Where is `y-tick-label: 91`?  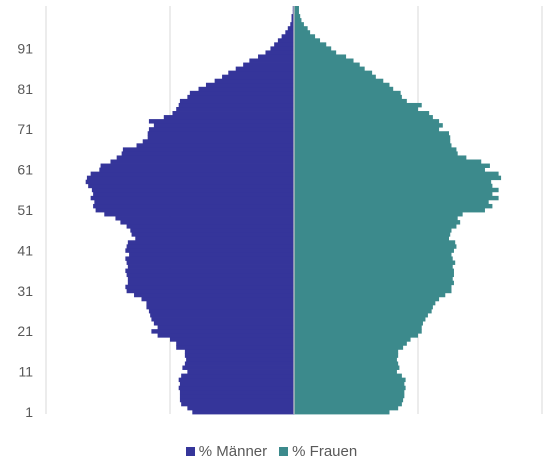 y-tick-label: 91 is located at coordinates (25, 48).